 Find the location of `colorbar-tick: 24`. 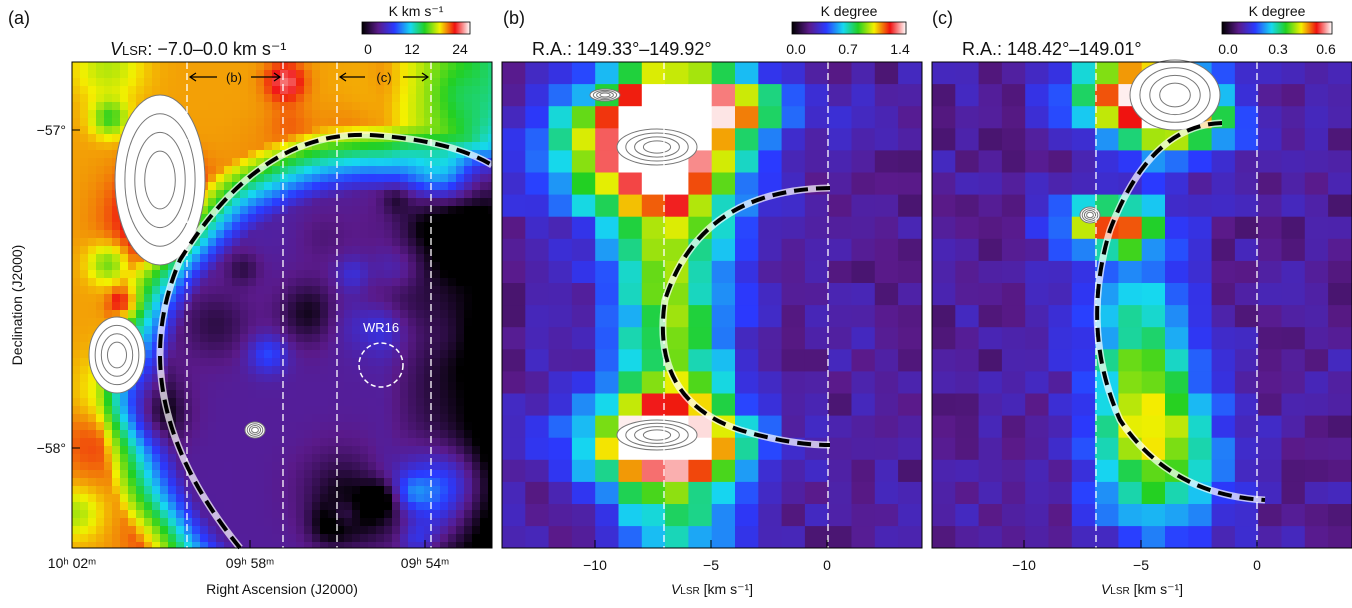

colorbar-tick: 24 is located at coordinates (460, 49).